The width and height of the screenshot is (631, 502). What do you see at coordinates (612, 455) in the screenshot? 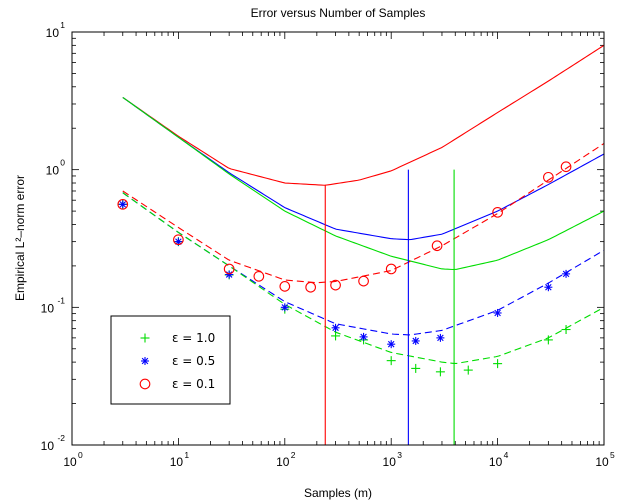
I see `x-tick-exponent: 5` at bounding box center [612, 455].